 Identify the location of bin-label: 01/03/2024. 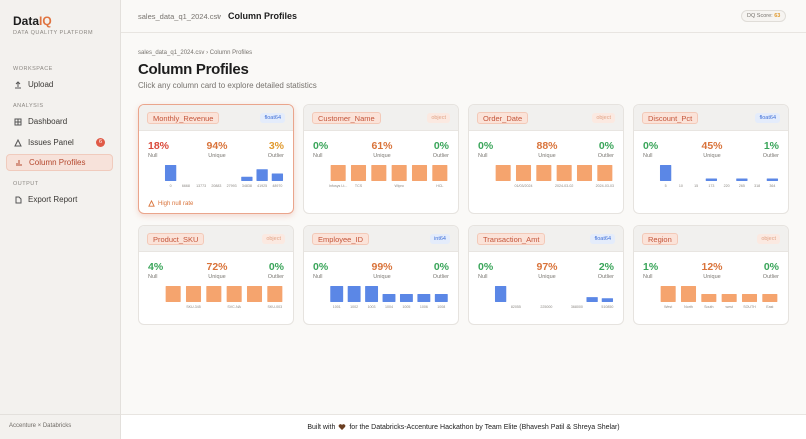
(524, 186).